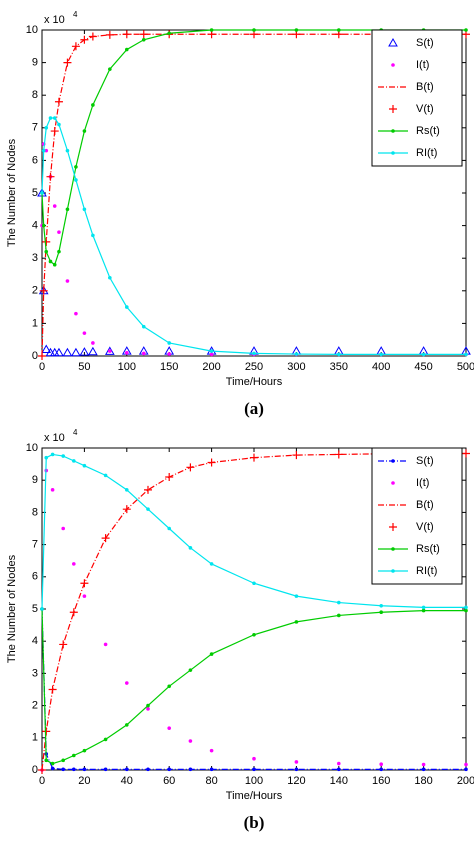  I want to click on legend-box, so click(417, 98).